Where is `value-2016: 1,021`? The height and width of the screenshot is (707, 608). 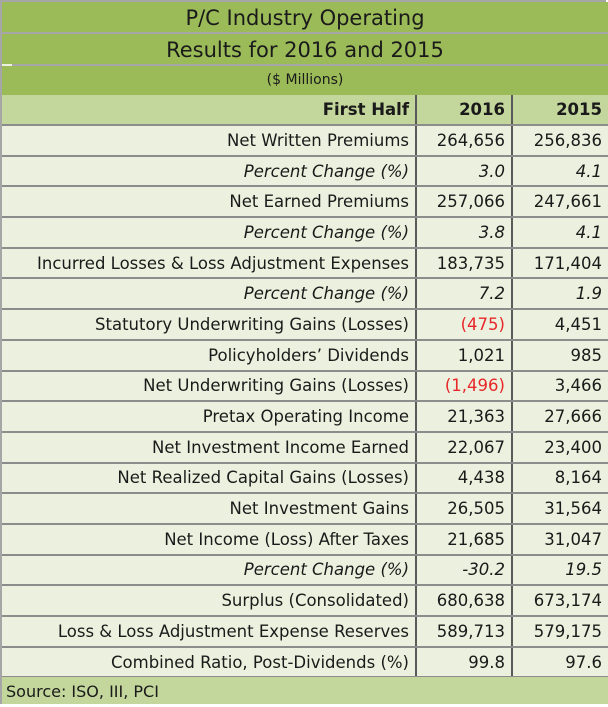 value-2016: 1,021 is located at coordinates (464, 355).